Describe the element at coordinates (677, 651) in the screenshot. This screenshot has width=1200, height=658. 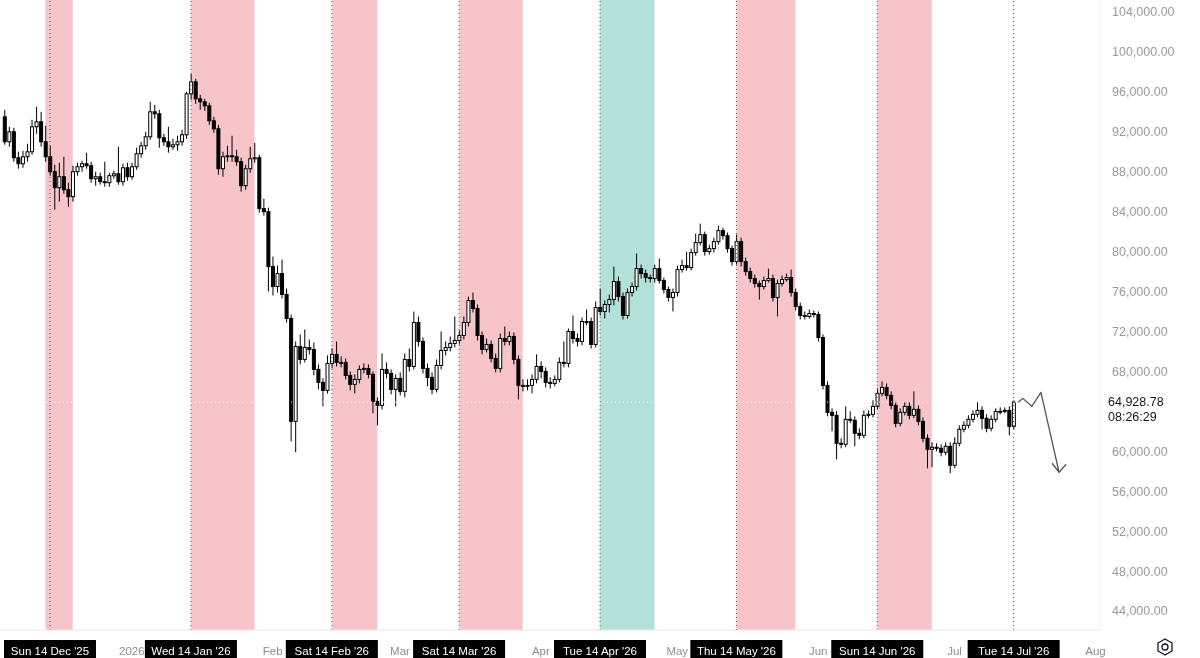
I see `x-tick-label: May` at that location.